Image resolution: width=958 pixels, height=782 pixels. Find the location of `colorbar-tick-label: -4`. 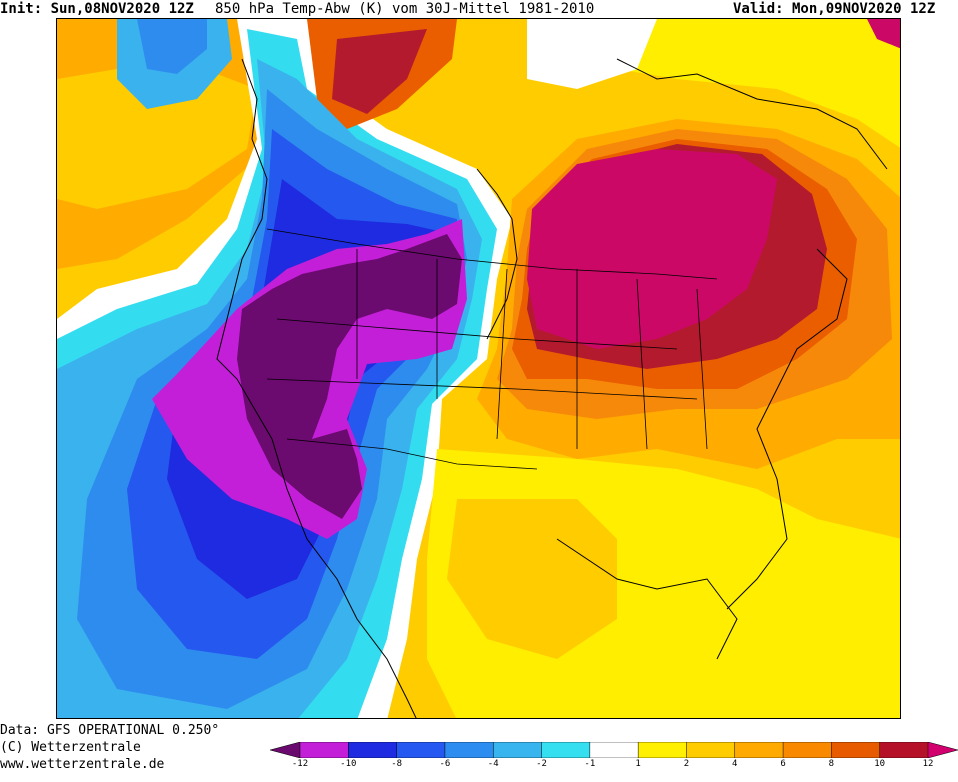

colorbar-tick-label: -4 is located at coordinates (493, 764).